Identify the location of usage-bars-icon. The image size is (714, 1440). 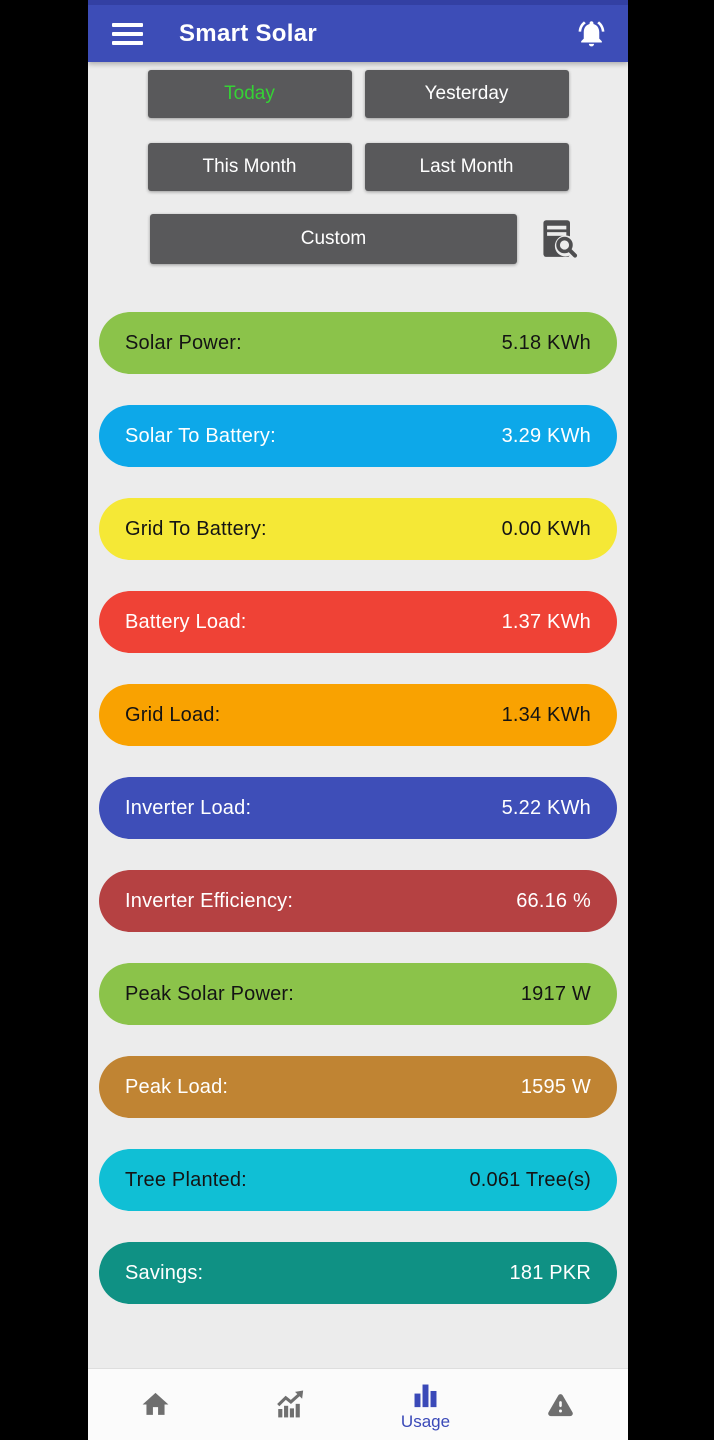
(425, 1395).